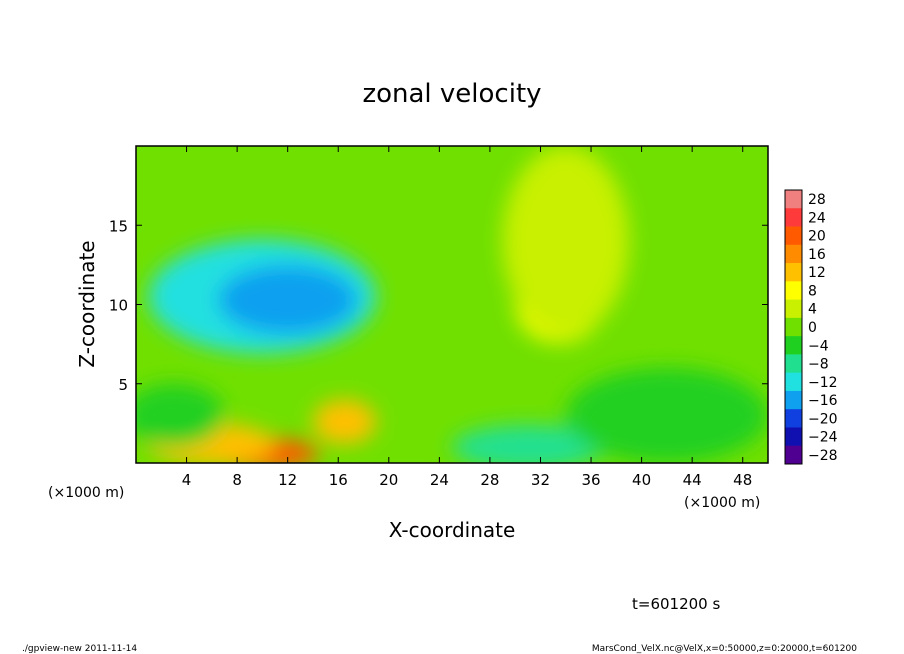  Describe the element at coordinates (123, 385) in the screenshot. I see `y-tick-label: 5` at that location.